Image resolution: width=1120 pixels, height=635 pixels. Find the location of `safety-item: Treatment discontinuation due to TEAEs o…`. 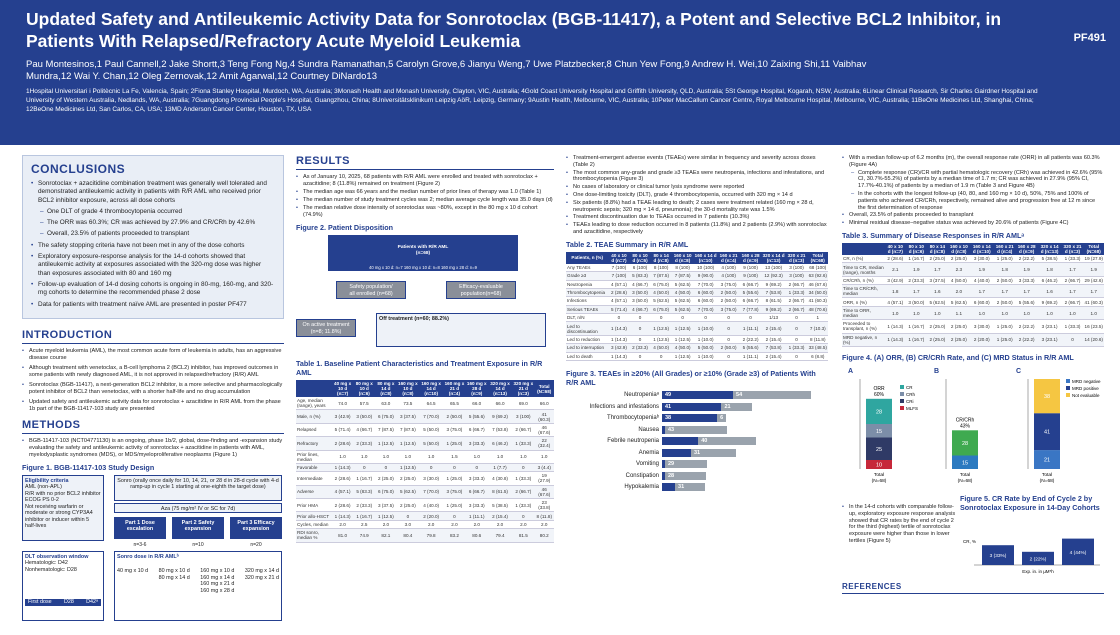

safety-item: Treatment discontinuation due to TEAEs o… is located at coordinates (697, 217).